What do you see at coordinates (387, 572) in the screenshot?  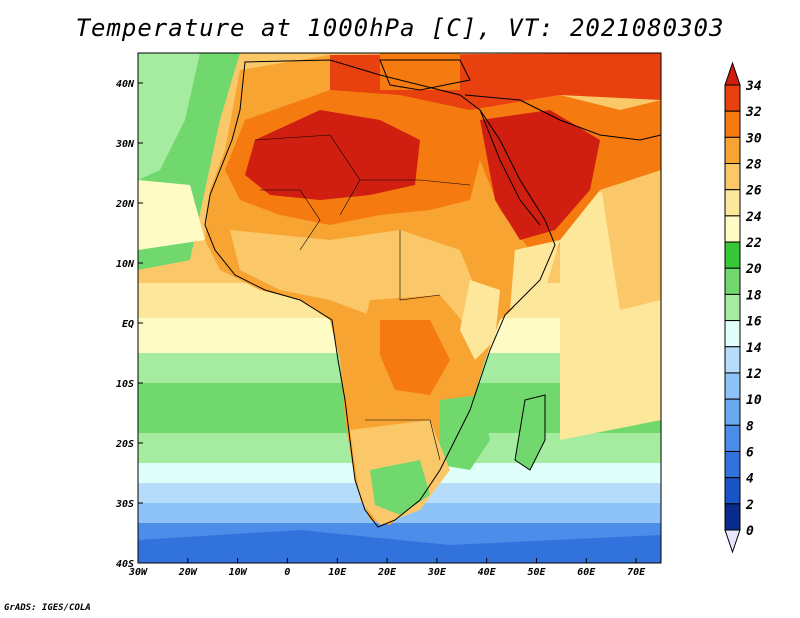 I see `x-tick-label: 20E` at bounding box center [387, 572].